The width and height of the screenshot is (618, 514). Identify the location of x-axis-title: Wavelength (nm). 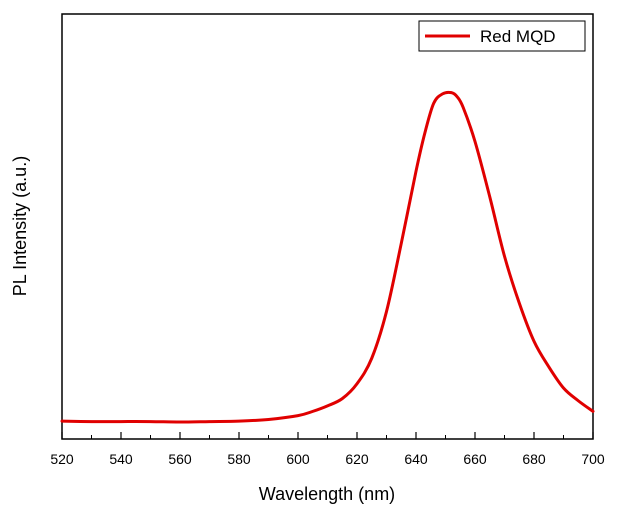
(327, 494).